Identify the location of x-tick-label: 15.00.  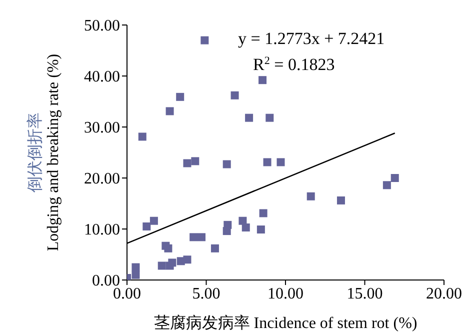
(364, 293).